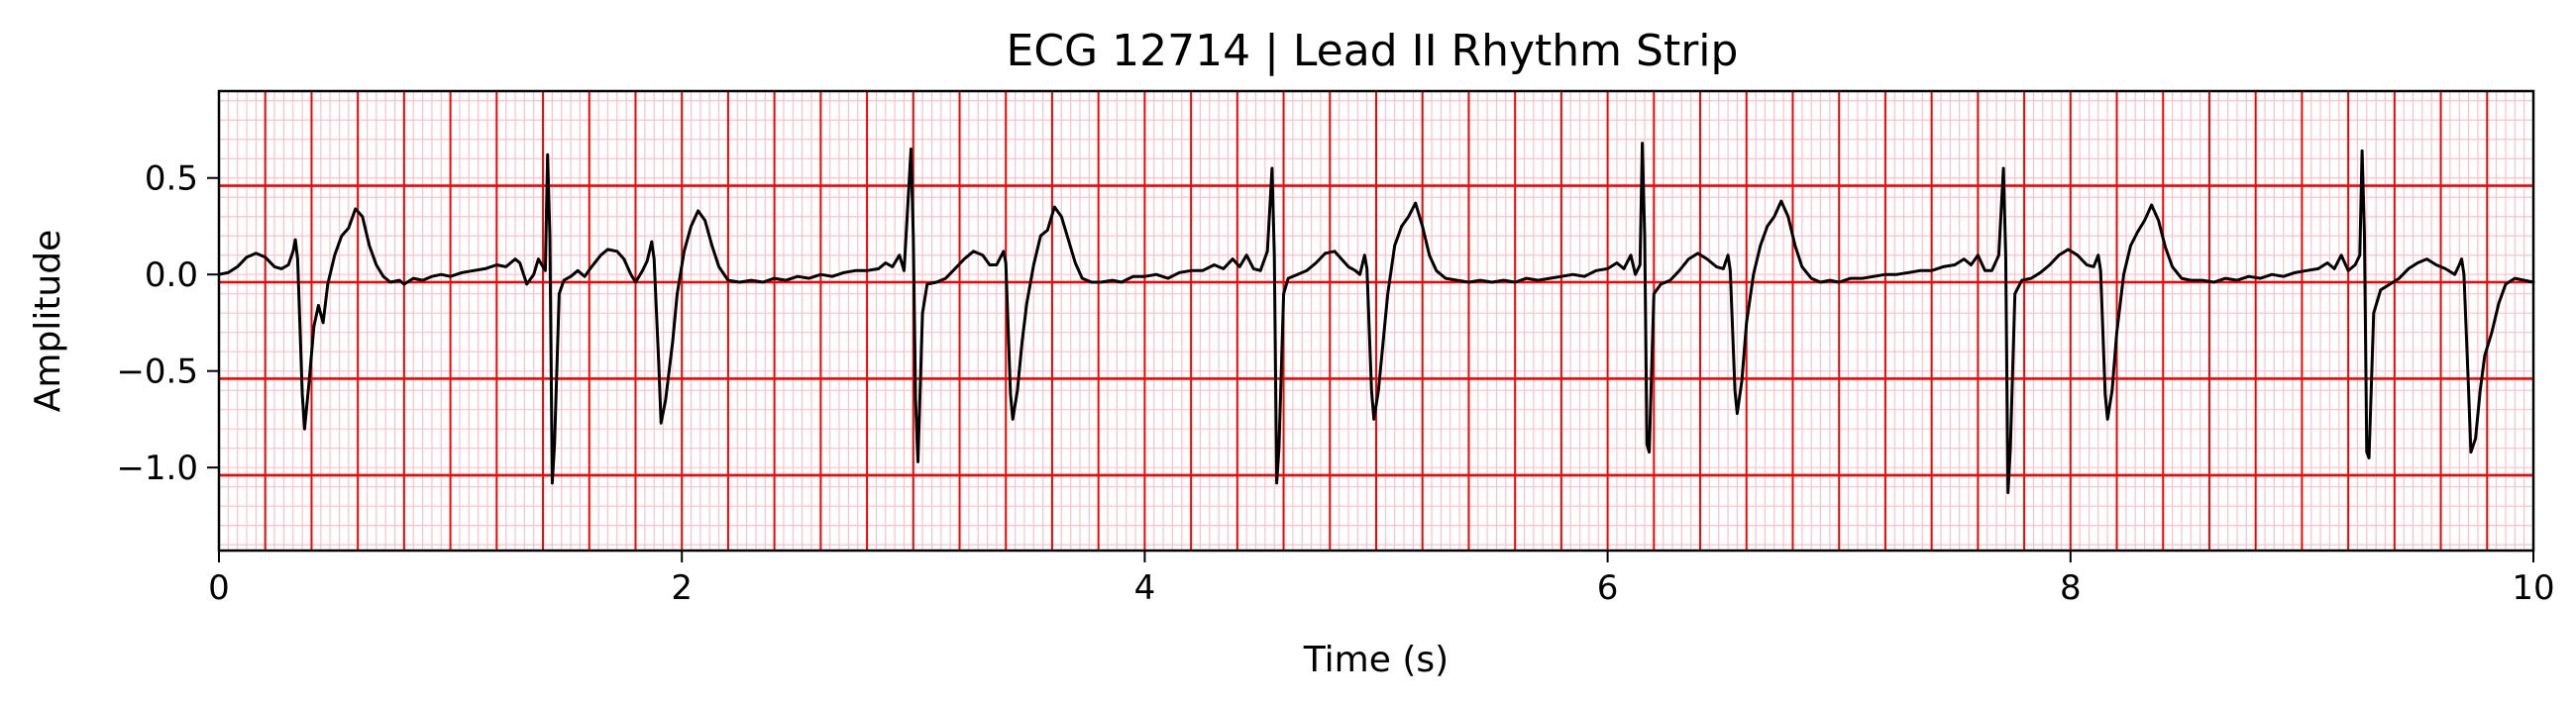 This screenshot has width=2576, height=707. What do you see at coordinates (48, 321) in the screenshot?
I see `y-axis-title: Amplitude` at bounding box center [48, 321].